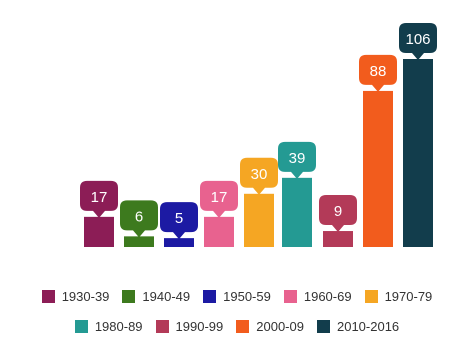 Image resolution: width=474 pixels, height=340 pixels. What do you see at coordinates (179, 218) in the screenshot?
I see `data-label-1950-59: 5` at bounding box center [179, 218].